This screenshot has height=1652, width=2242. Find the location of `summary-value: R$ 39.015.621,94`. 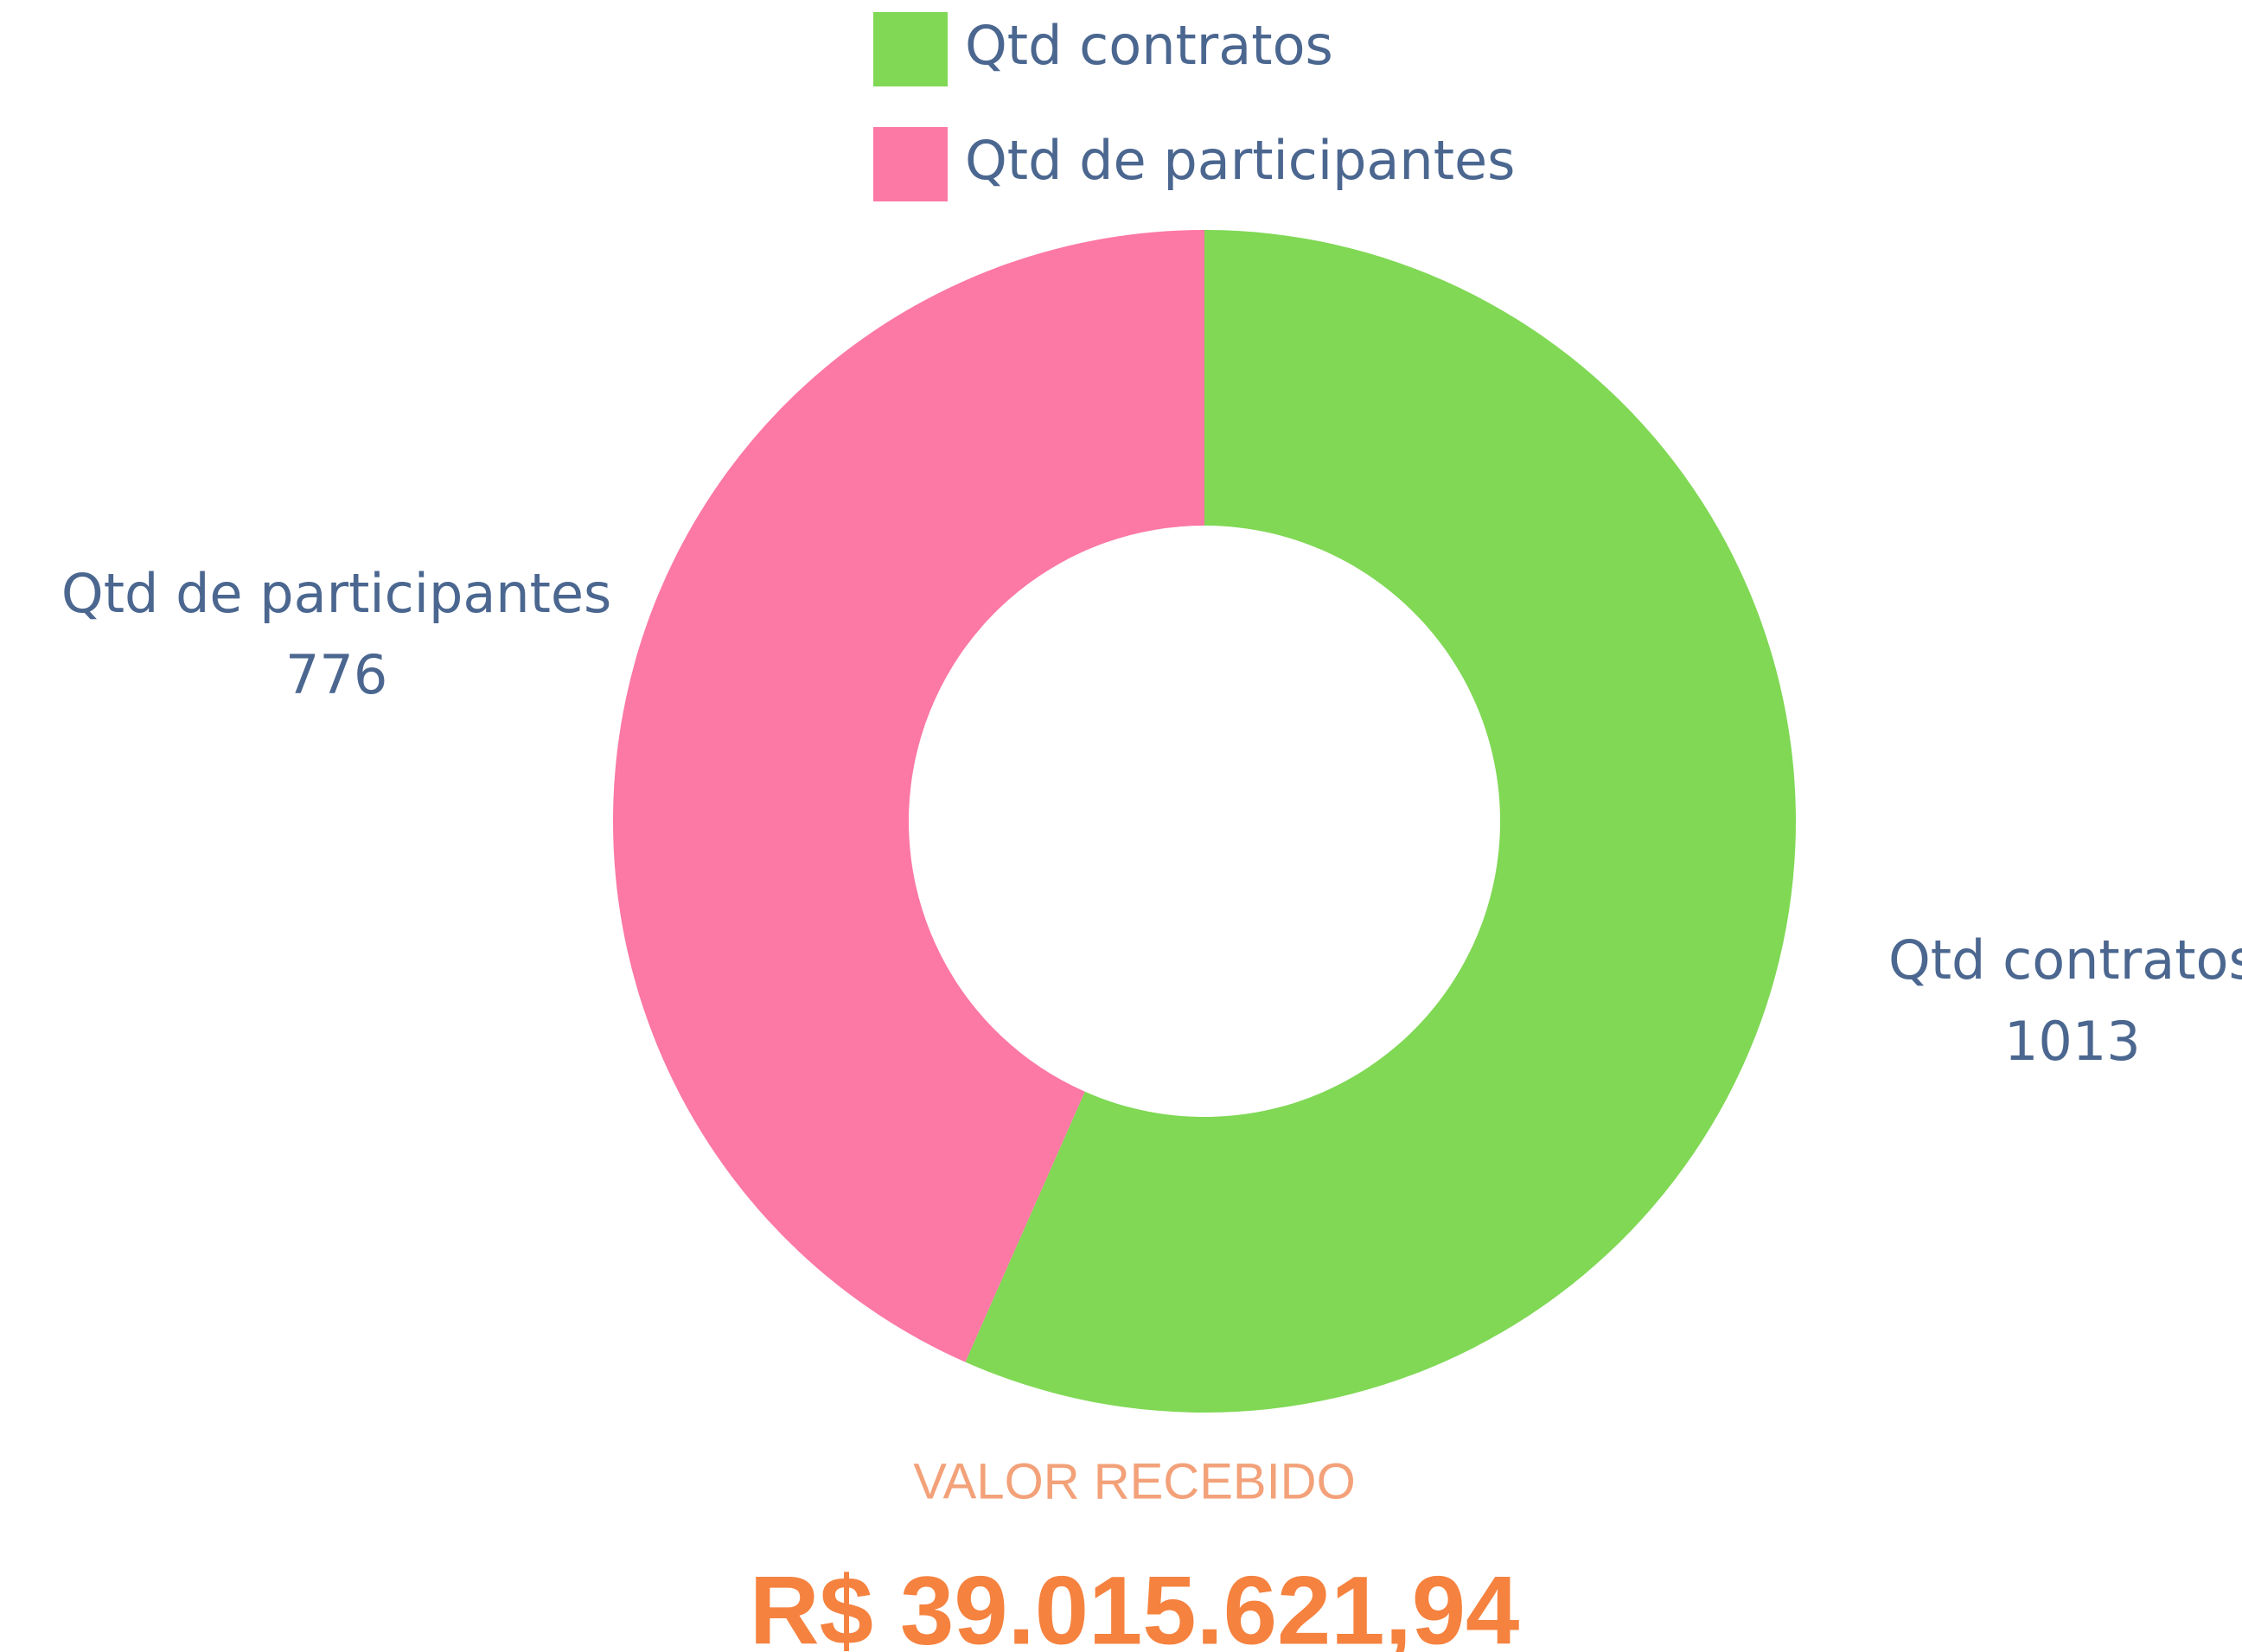

summary-value: R$ 39.015.621,94 is located at coordinates (1135, 1604).